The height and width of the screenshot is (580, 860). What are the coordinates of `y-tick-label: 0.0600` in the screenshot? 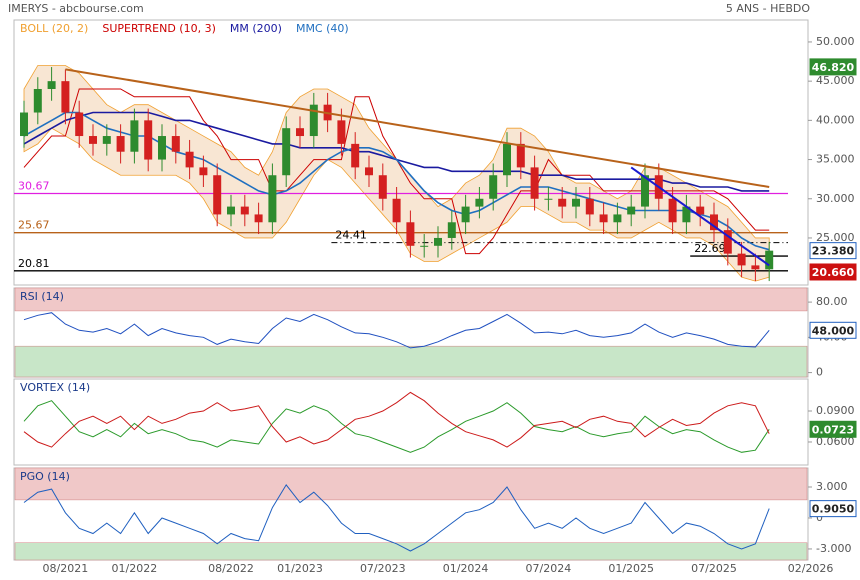 It's located at (835, 441).